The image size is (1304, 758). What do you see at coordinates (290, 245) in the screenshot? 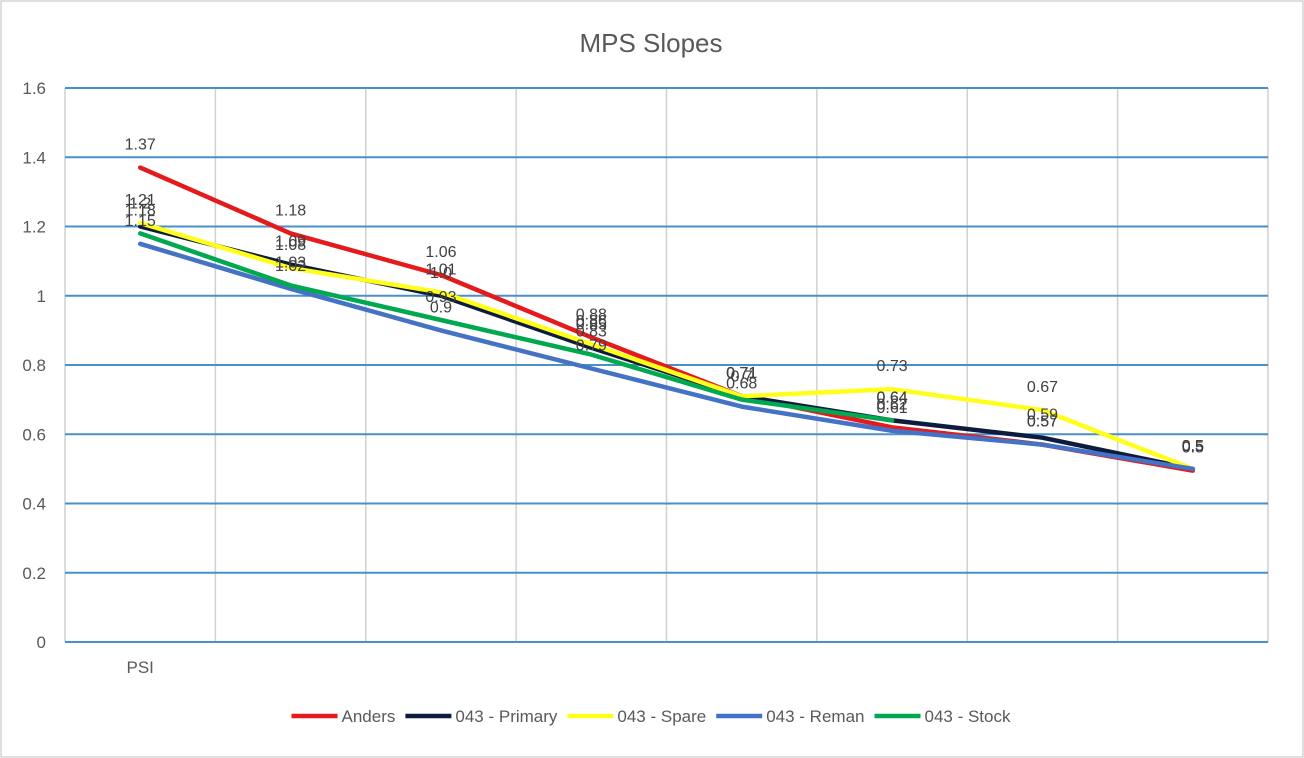
I see `data-label: 1.08` at bounding box center [290, 245].